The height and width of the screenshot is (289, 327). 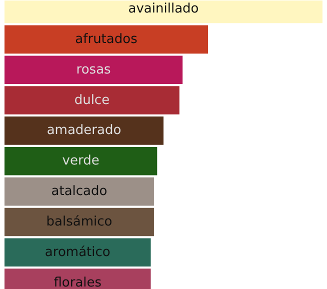 I want to click on y-tick-label: aromático, so click(x=77, y=252).